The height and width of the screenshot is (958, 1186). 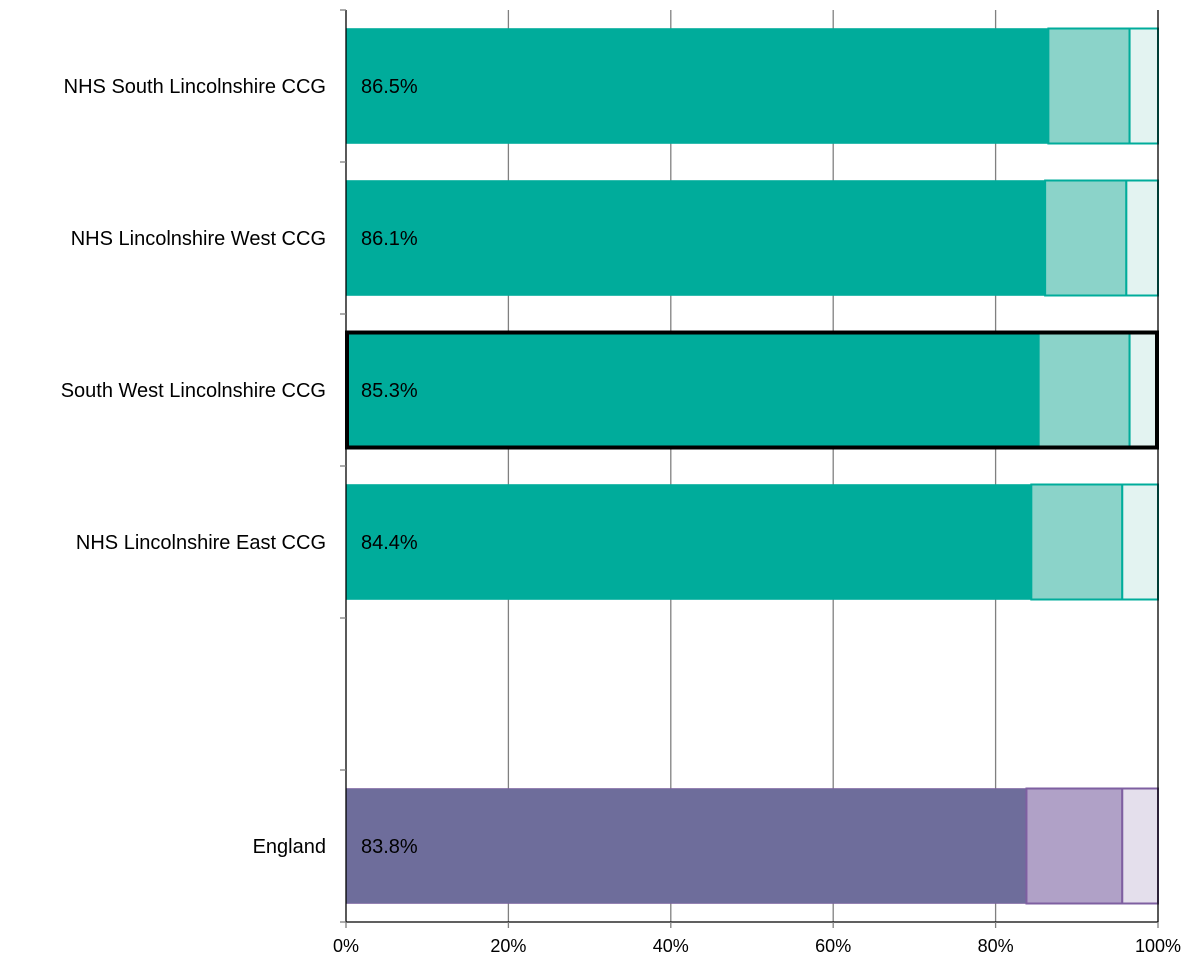 I want to click on category-label-0: NHS South Lincolnshire CCG, so click(x=195, y=87).